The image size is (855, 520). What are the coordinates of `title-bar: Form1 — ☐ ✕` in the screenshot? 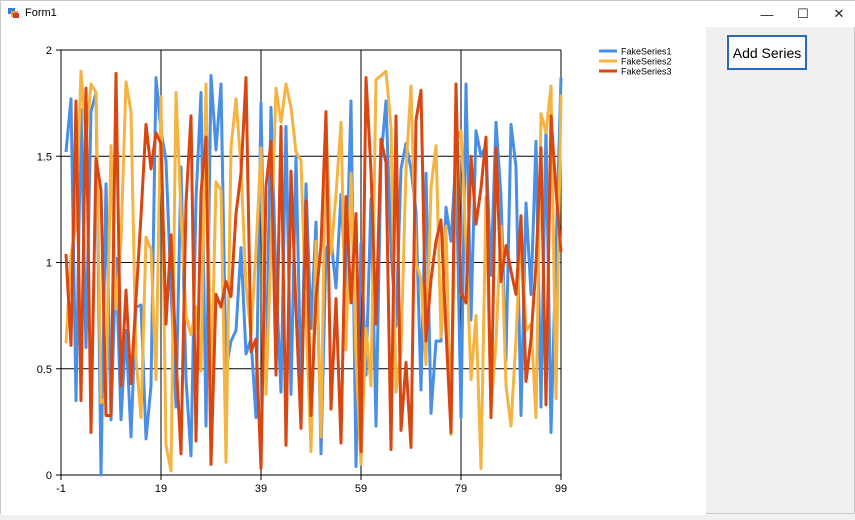 It's located at (428, 14).